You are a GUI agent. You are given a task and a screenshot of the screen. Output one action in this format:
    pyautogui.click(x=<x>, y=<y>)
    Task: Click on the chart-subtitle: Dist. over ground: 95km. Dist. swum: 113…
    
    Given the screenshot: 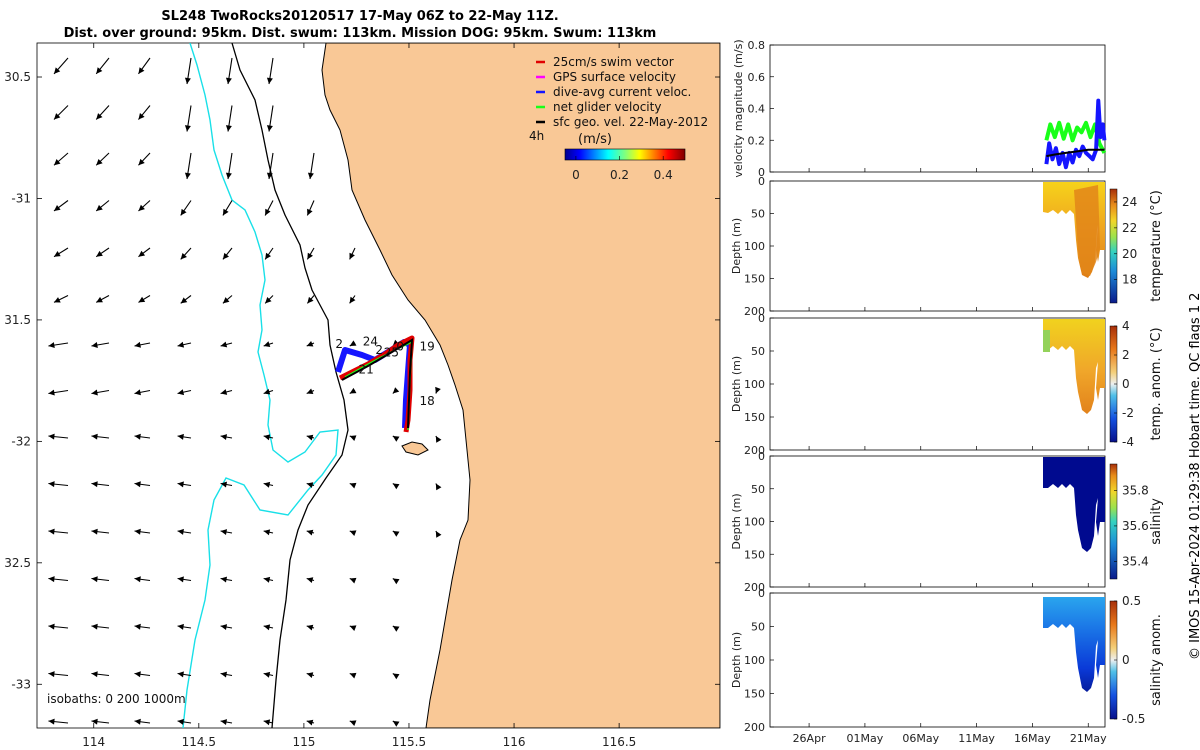 What is the action you would take?
    pyautogui.click(x=360, y=33)
    